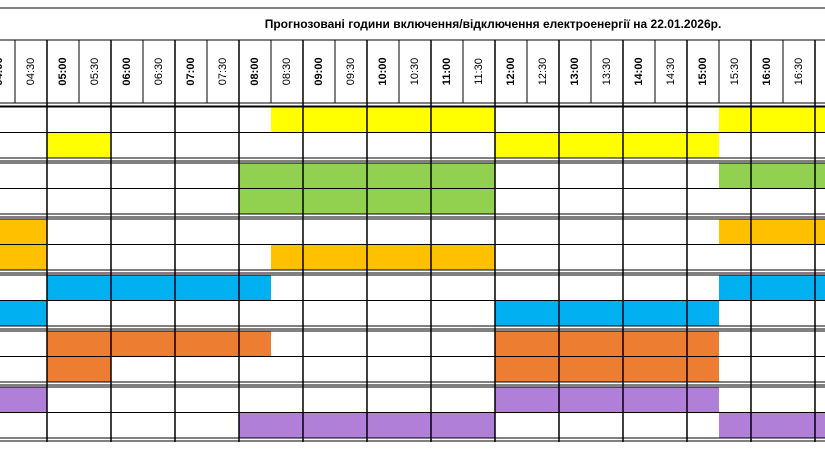  What do you see at coordinates (127, 71) in the screenshot?
I see `time-label: 06:00` at bounding box center [127, 71].